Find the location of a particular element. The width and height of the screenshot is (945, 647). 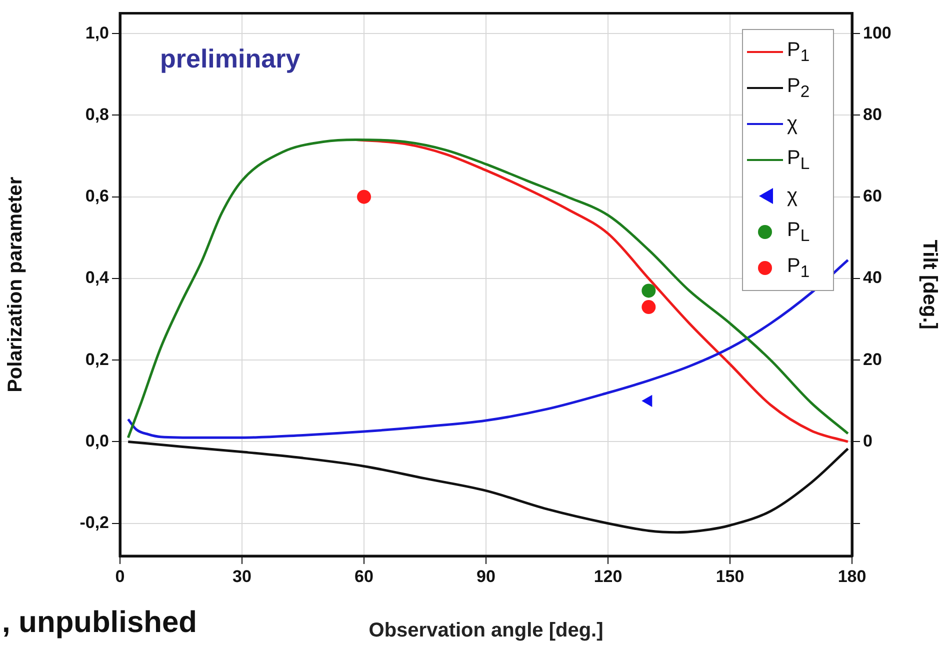

x-tick-label: 120 is located at coordinates (608, 576).